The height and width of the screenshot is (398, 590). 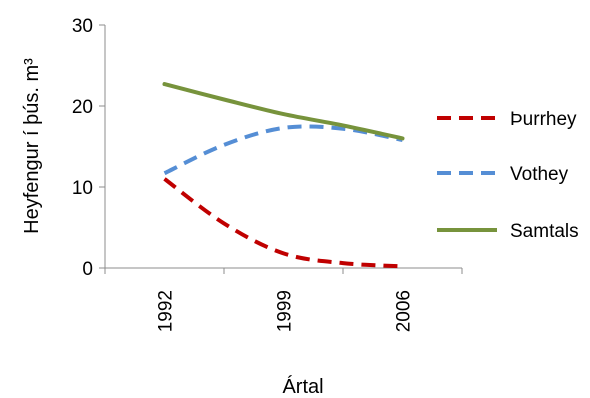 I want to click on series-line-samtals, so click(x=283, y=111).